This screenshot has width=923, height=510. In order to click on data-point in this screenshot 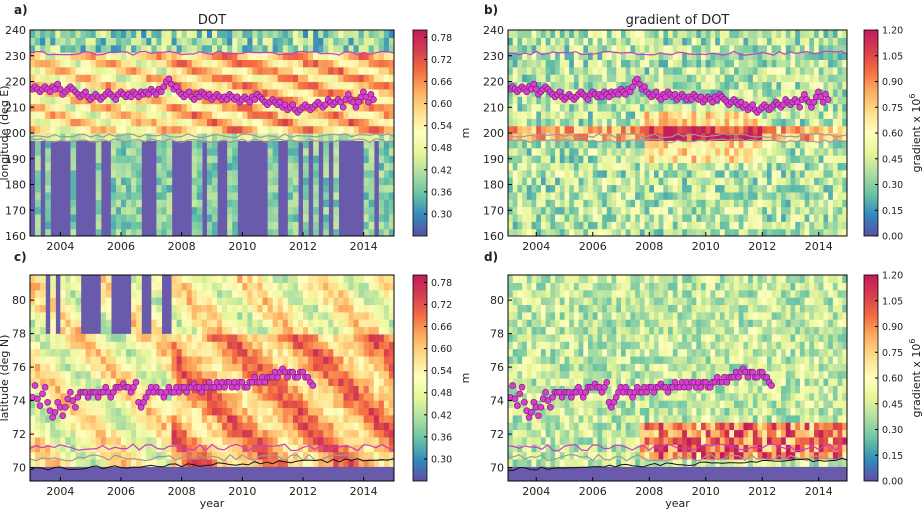, I will do `click(828, 99)`.